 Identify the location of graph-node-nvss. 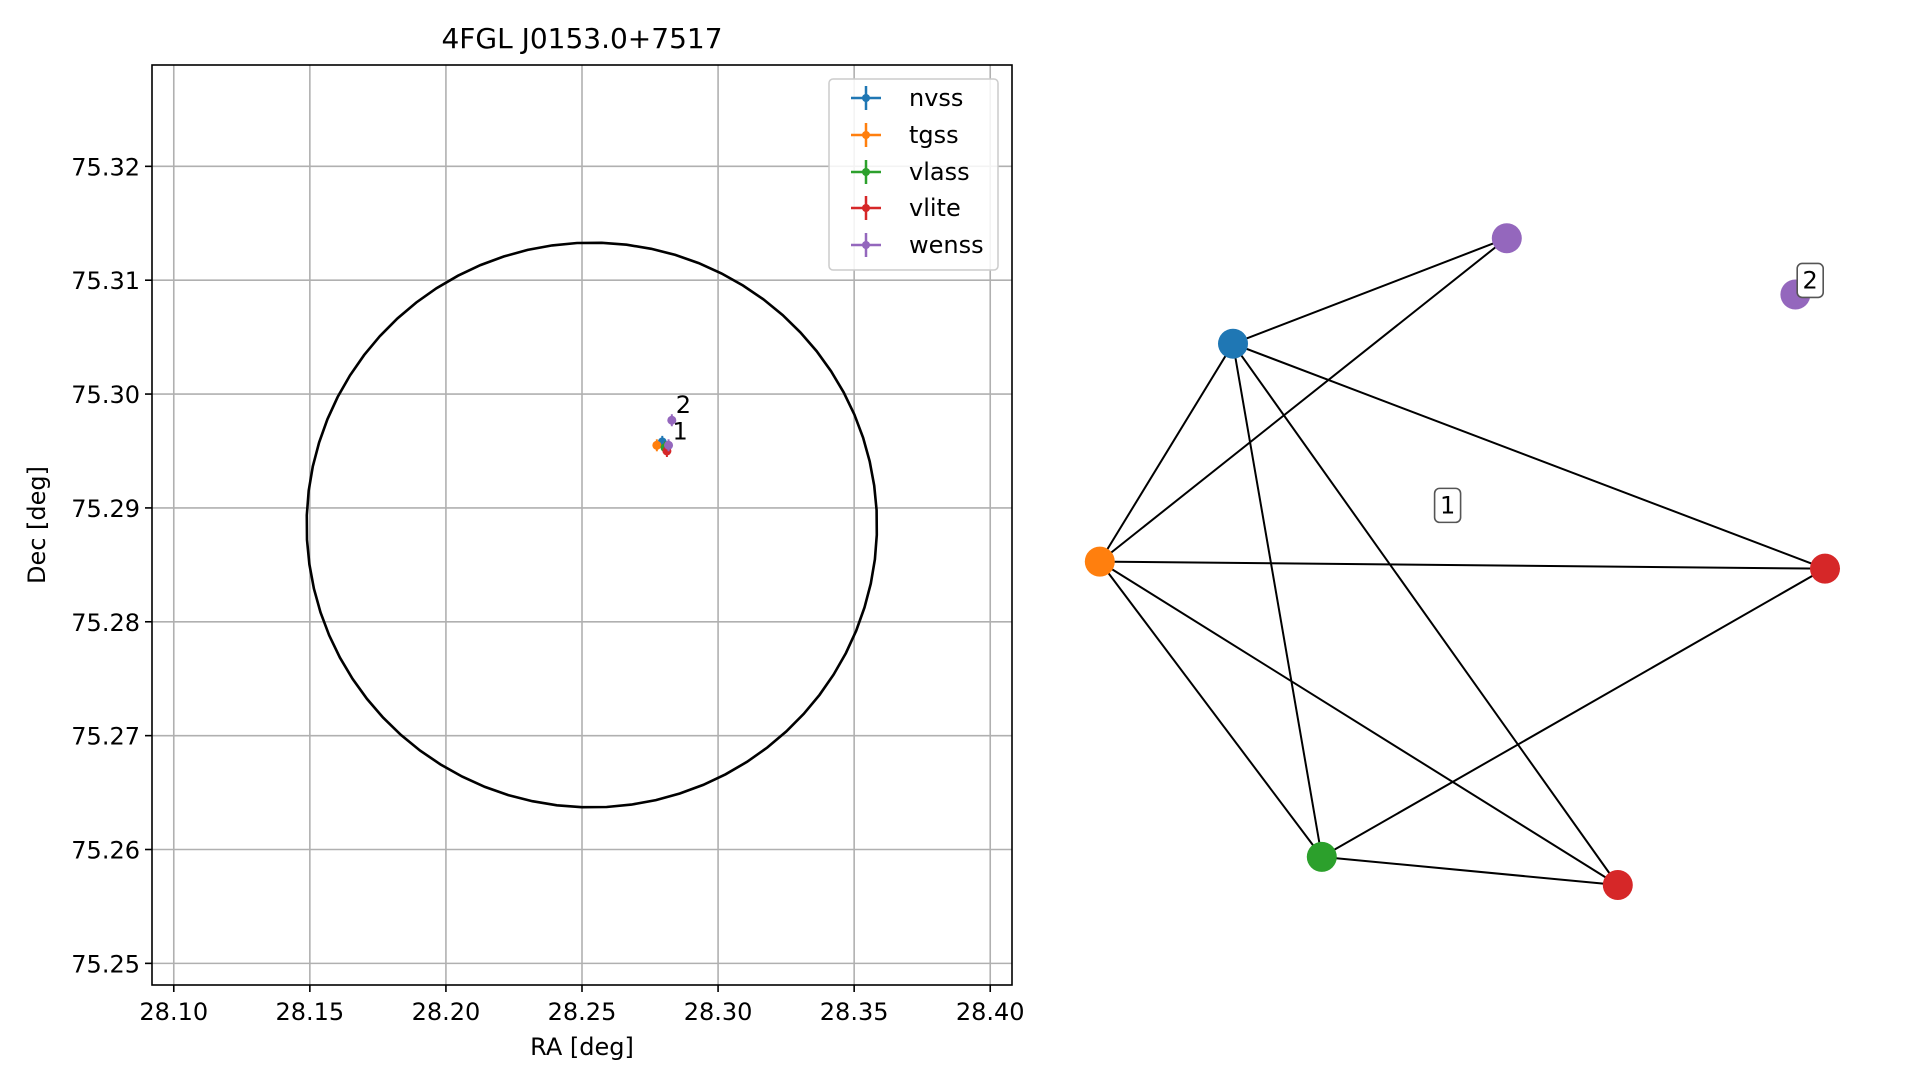
(1233, 343).